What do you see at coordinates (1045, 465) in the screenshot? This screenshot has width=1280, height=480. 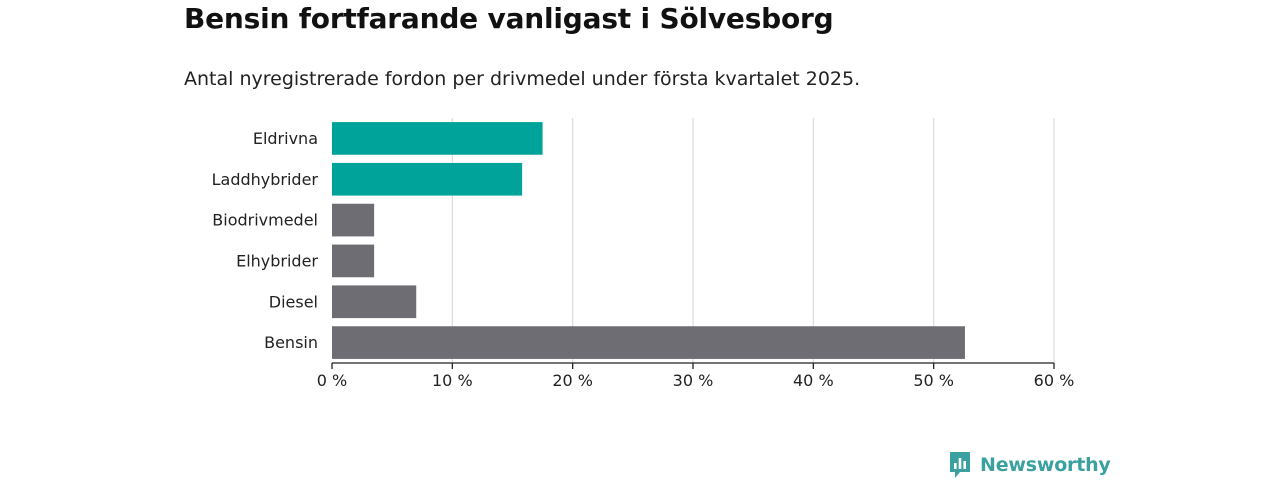 I see `brand-name: Newsworthy` at bounding box center [1045, 465].